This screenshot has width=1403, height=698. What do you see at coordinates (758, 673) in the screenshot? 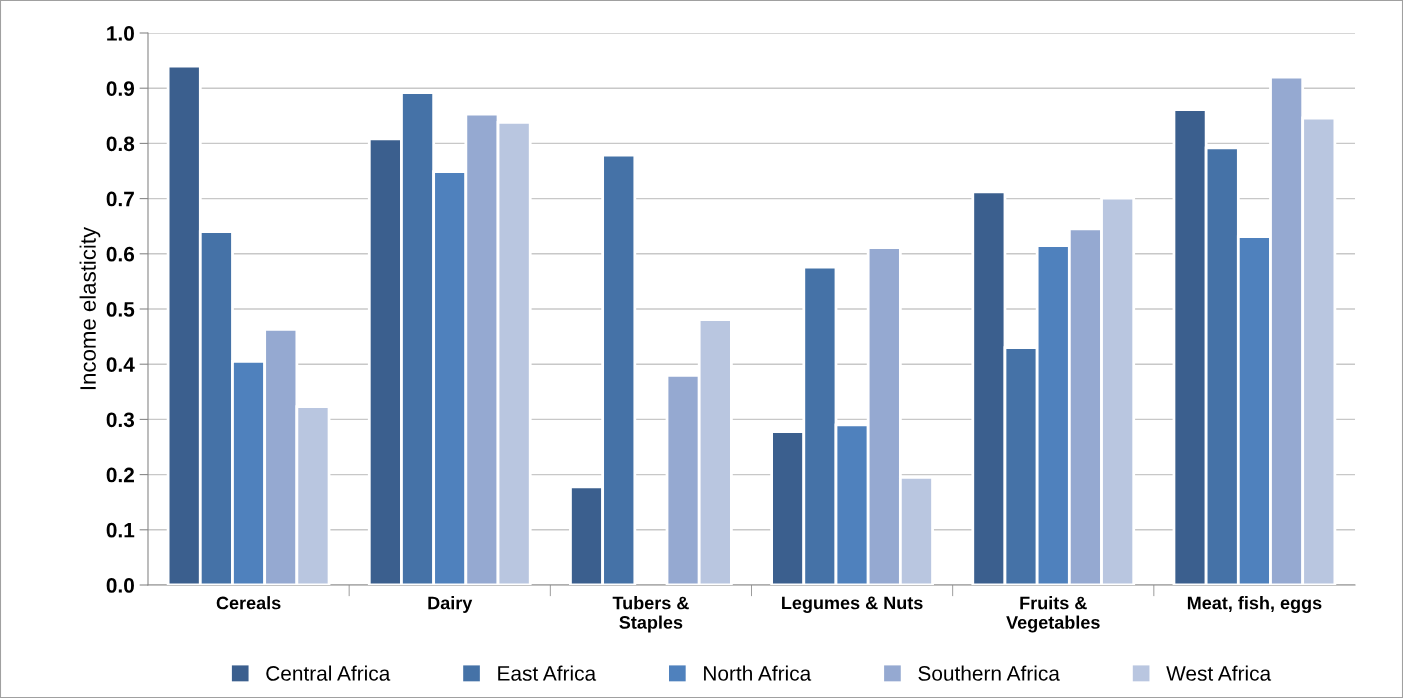
I see `legend-label: North Africa` at bounding box center [758, 673].